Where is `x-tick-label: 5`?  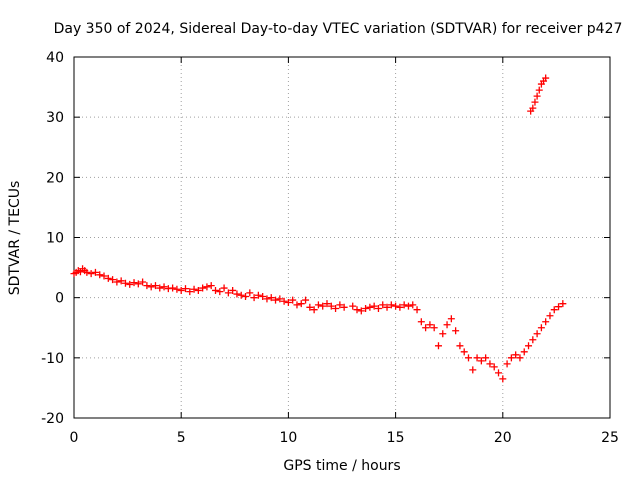
x-tick-label: 5 is located at coordinates (181, 438).